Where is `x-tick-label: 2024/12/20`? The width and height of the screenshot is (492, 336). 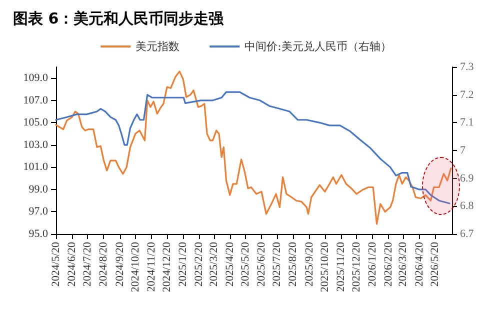 x-tick-label: 2024/12/20 is located at coordinates (167, 267).